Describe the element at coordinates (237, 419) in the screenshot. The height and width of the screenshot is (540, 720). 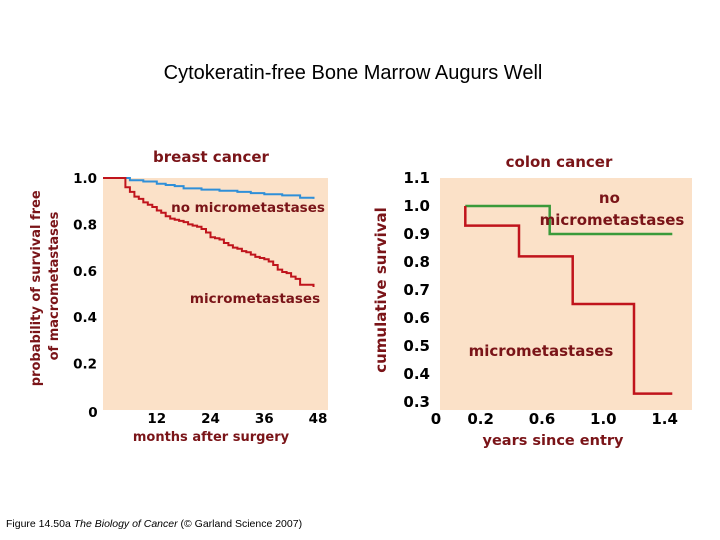
I see `breast-x-ticks: 12 24 36 48` at that location.